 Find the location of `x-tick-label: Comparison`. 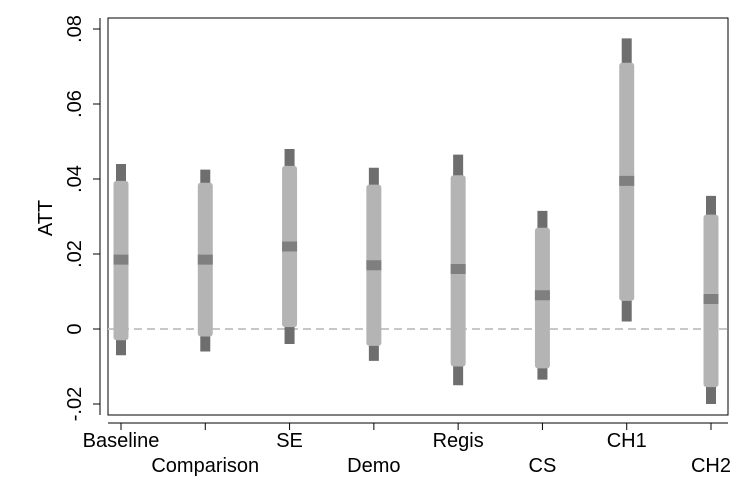

x-tick-label: Comparison is located at coordinates (205, 466).